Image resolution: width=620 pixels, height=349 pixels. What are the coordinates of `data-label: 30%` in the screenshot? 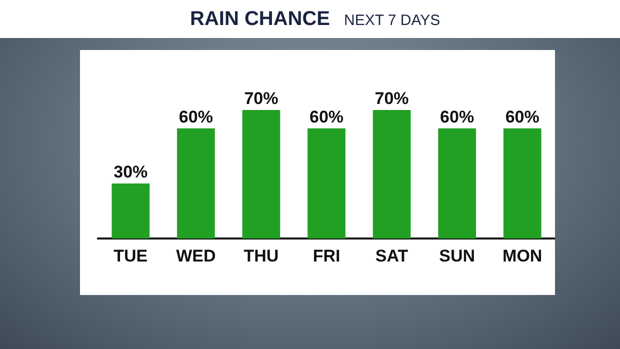 It's located at (131, 172).